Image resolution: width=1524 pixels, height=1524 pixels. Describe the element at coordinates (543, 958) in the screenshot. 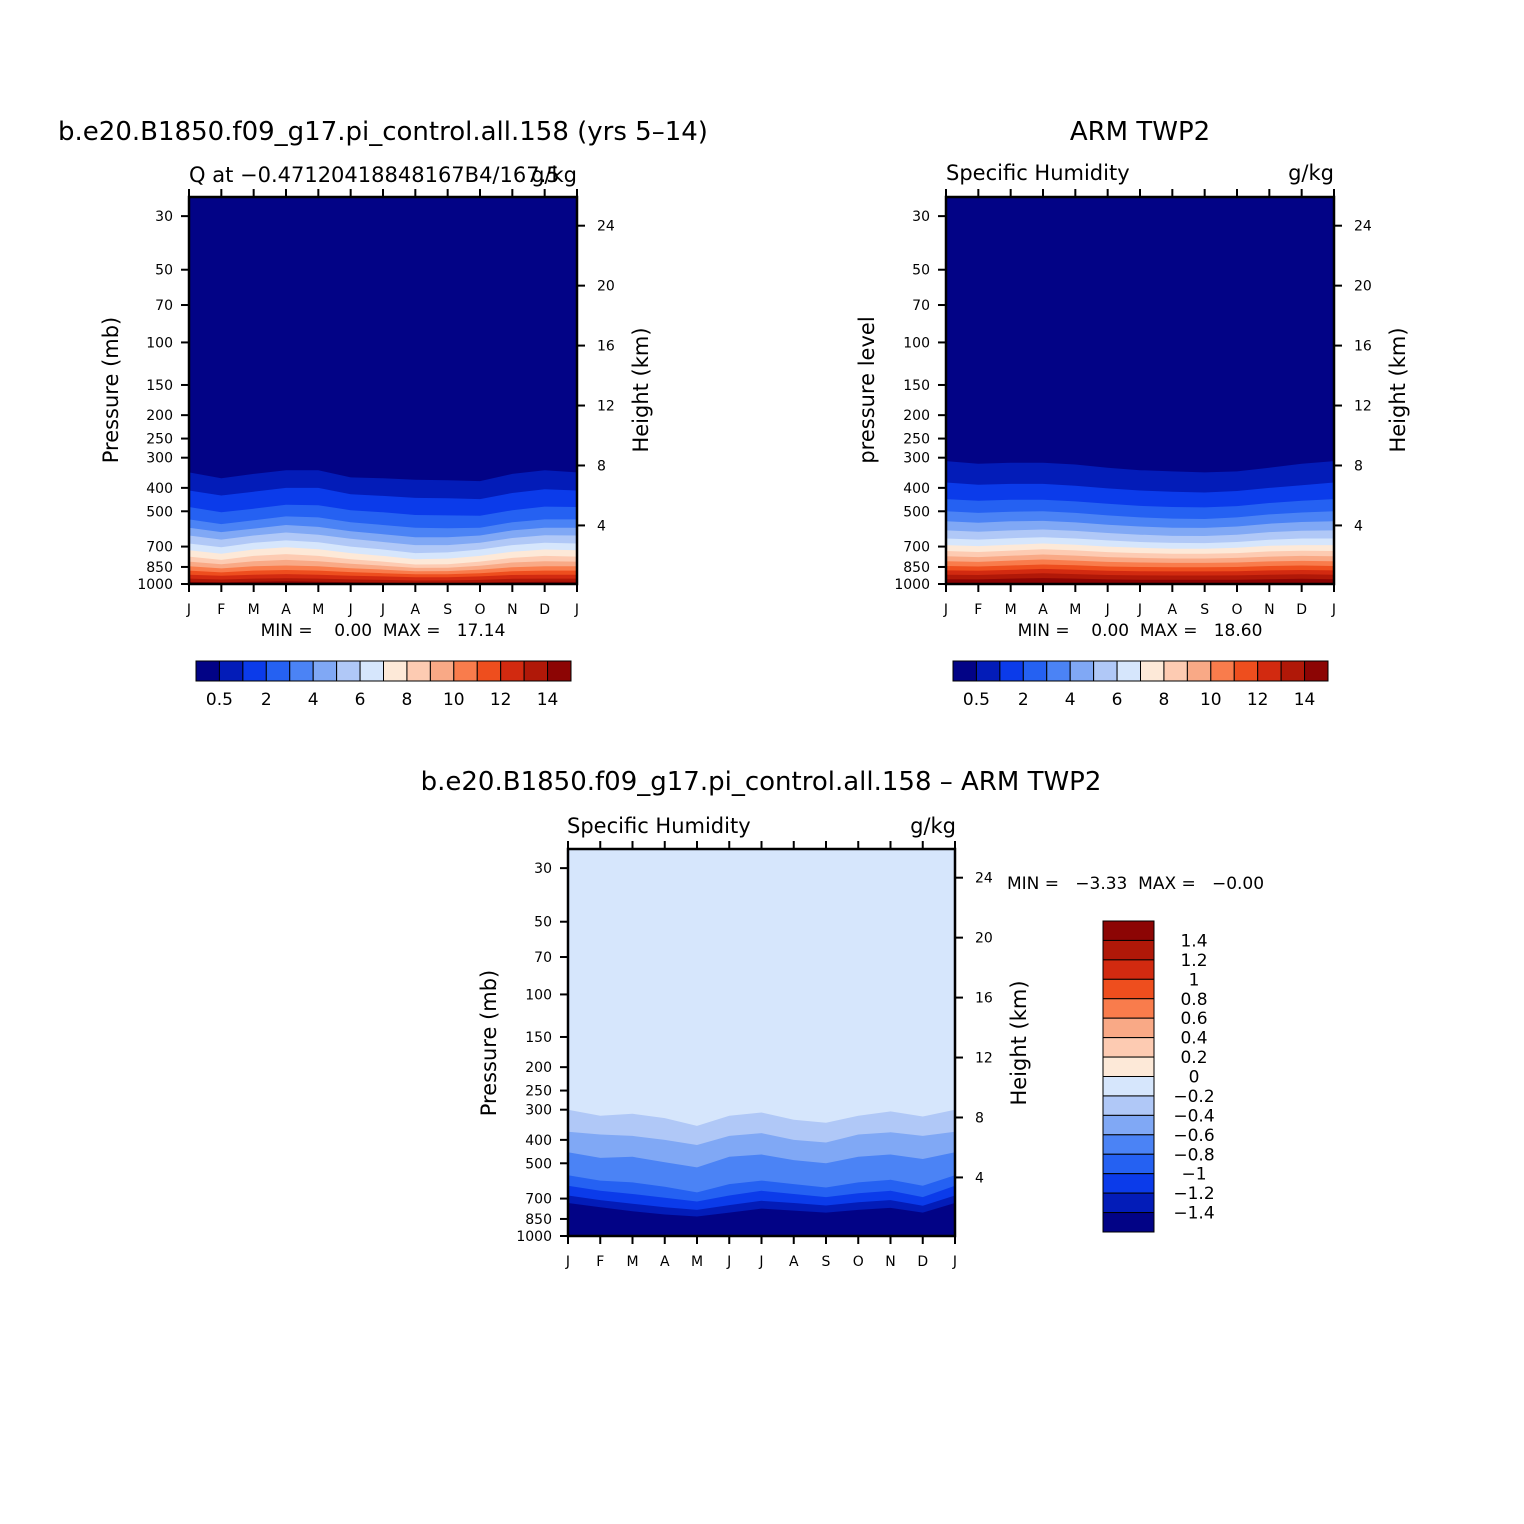

I see `y-tick-label: 70` at that location.